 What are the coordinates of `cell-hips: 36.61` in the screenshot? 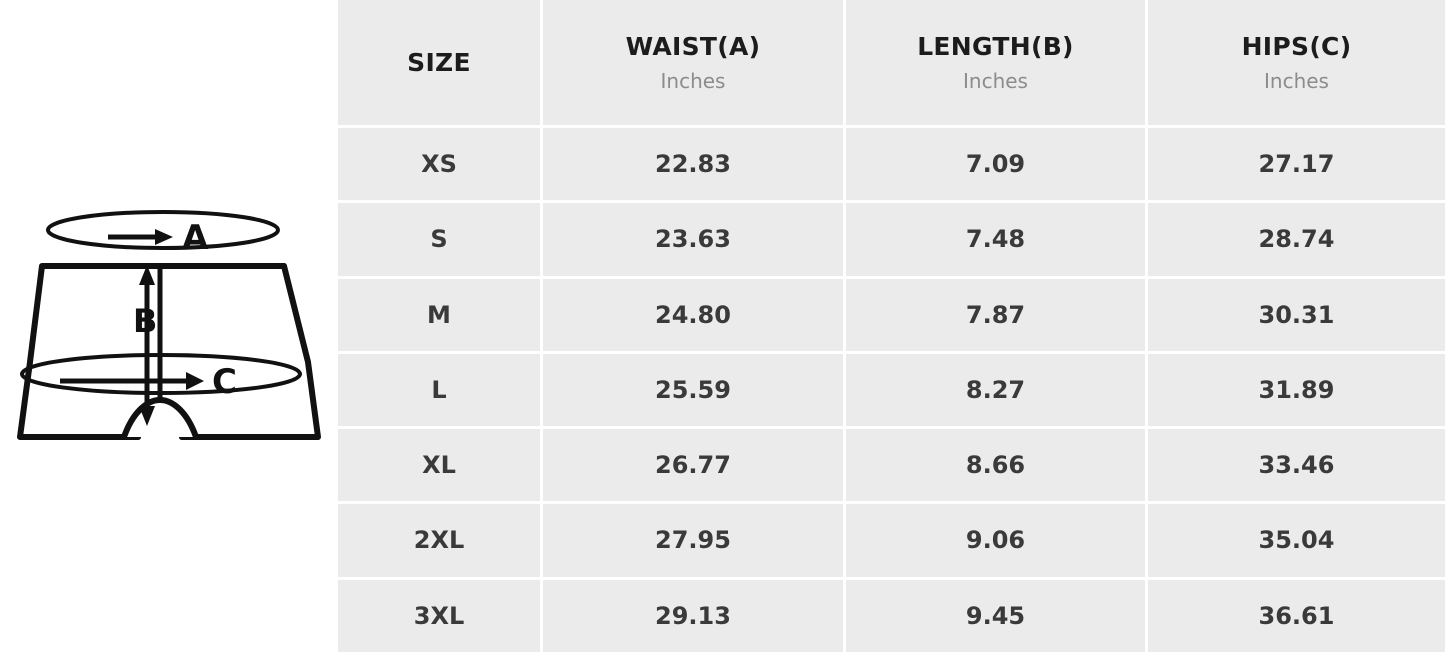 It's located at (1296, 617).